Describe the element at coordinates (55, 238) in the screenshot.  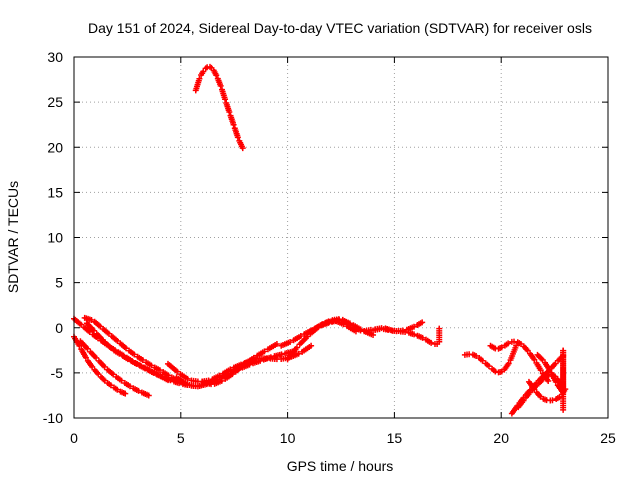
I see `y-tick-label: 10` at that location.